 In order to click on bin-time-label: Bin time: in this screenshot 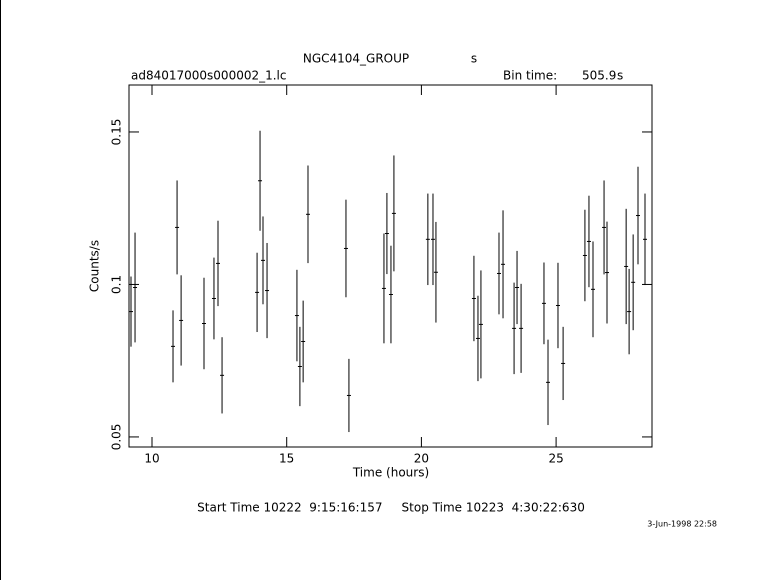, I will do `click(530, 76)`.